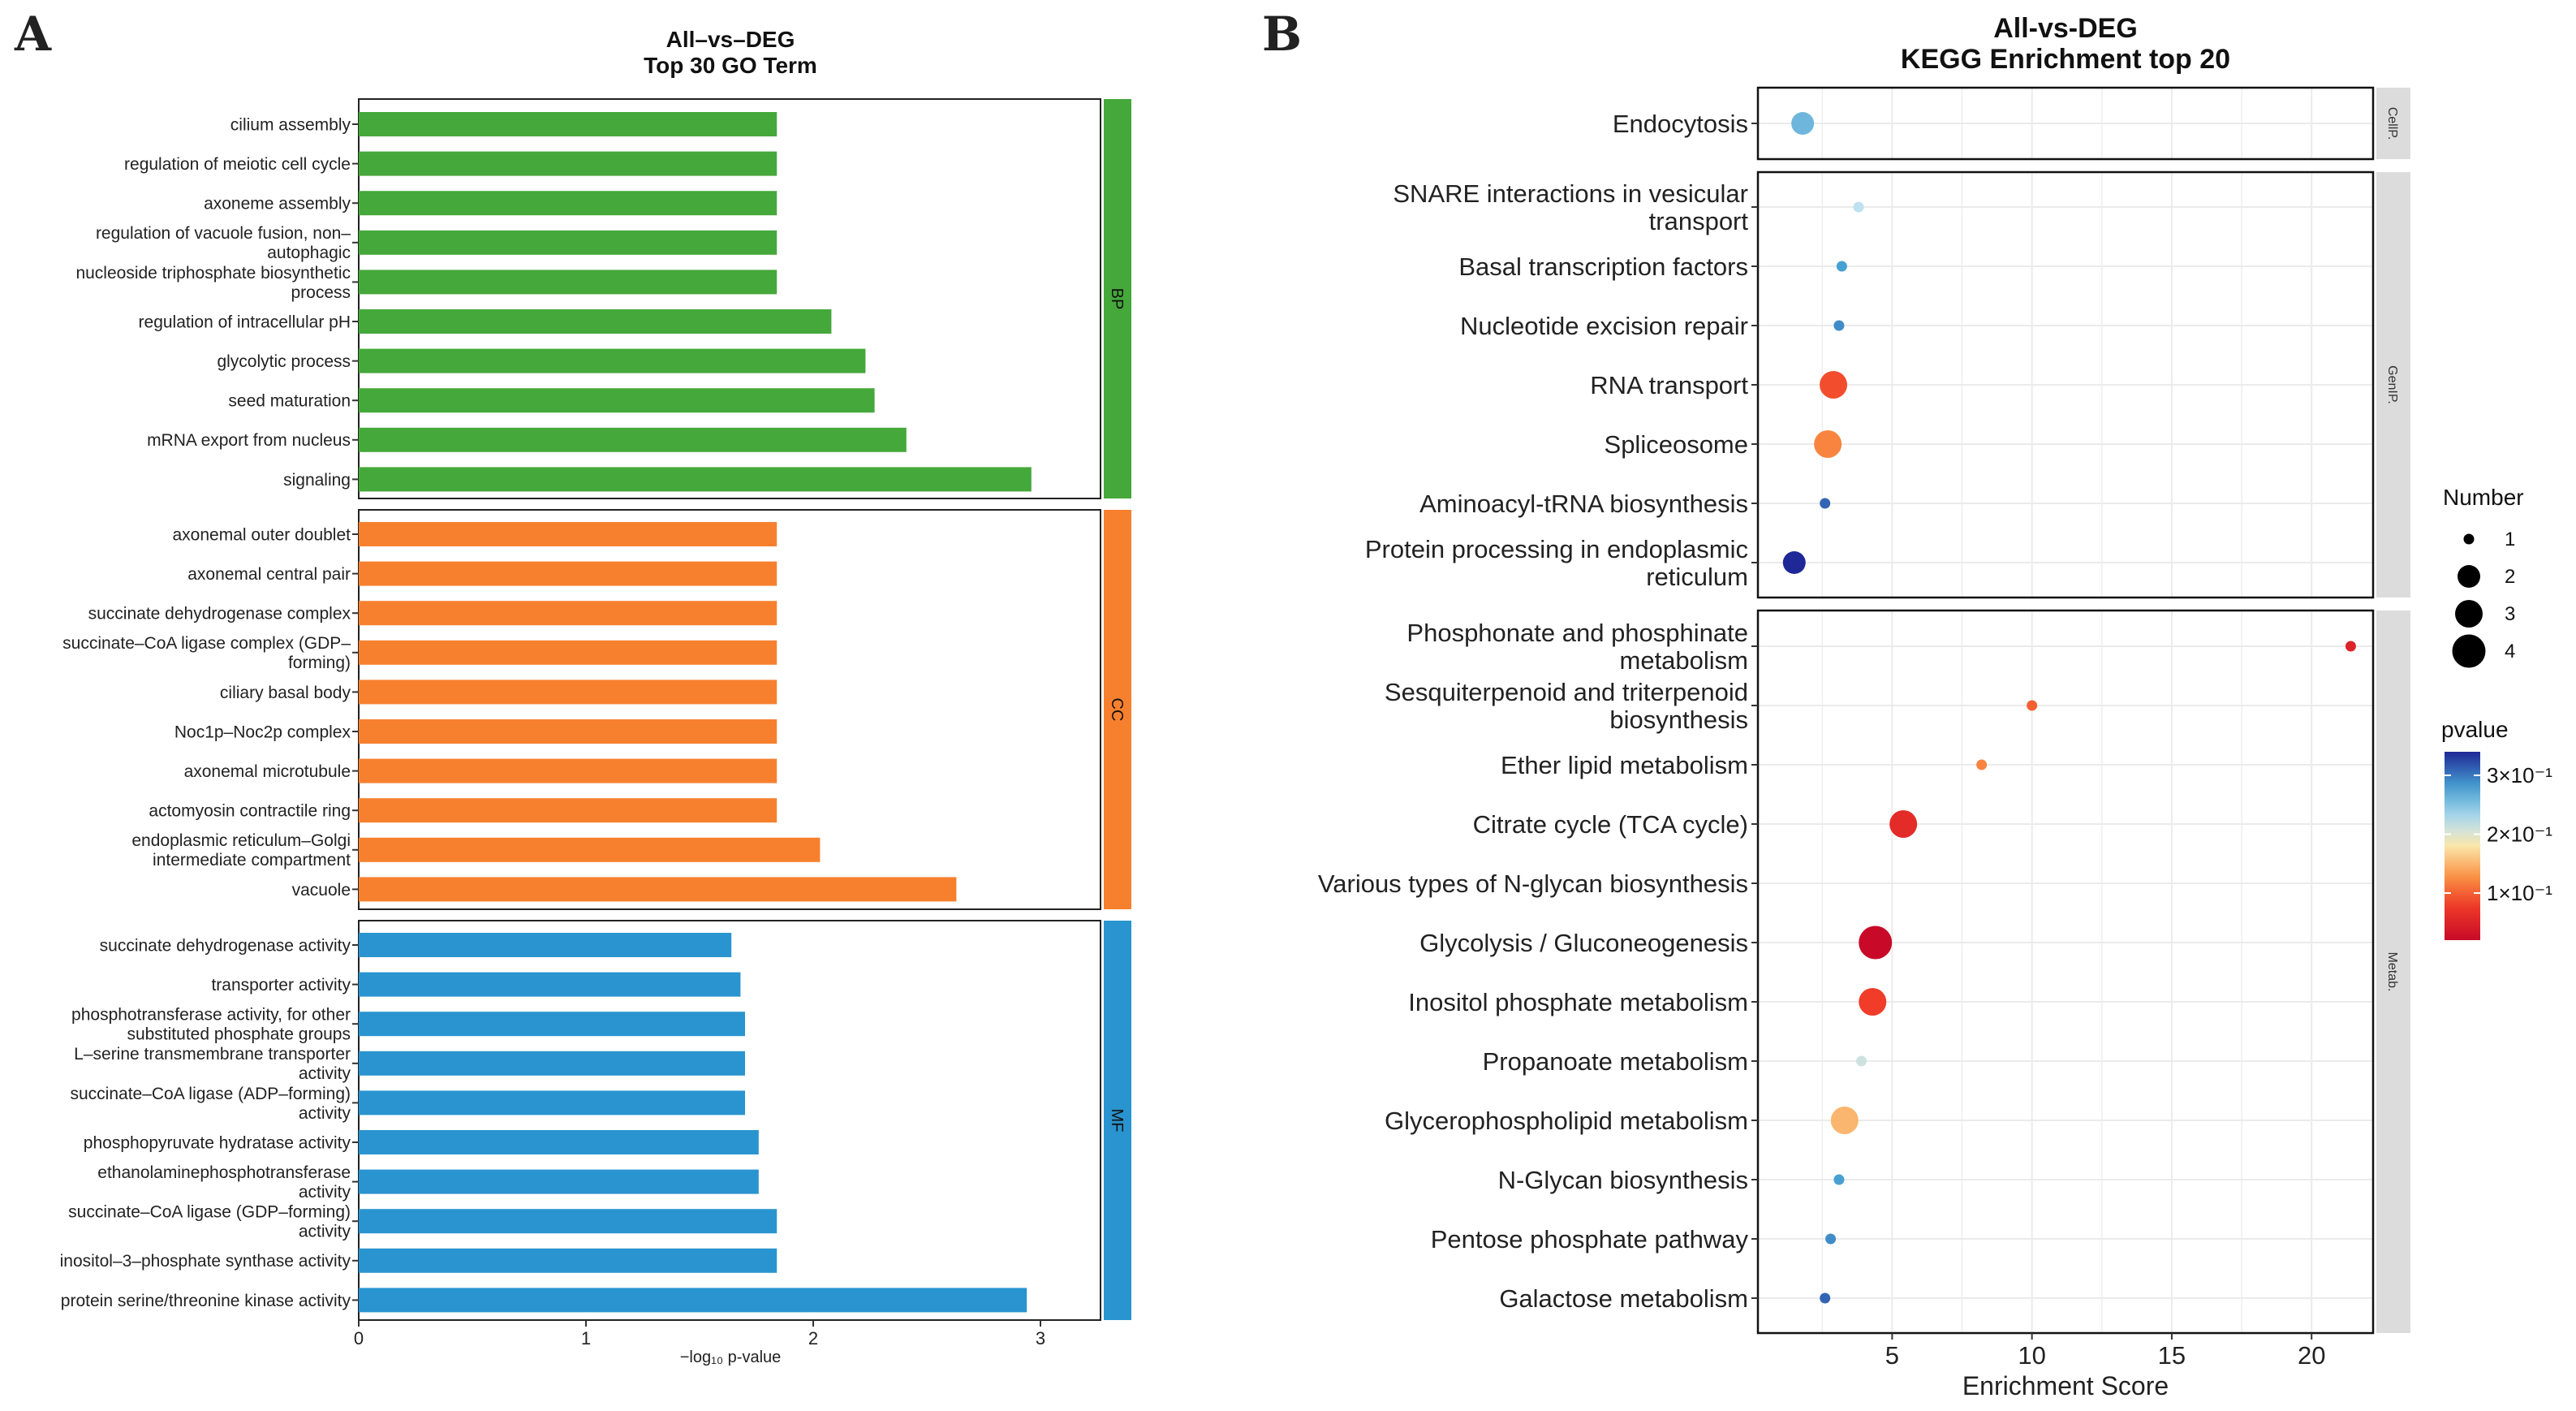 The width and height of the screenshot is (2576, 1411). Describe the element at coordinates (2510, 540) in the screenshot. I see `legend-size-label: 1` at that location.